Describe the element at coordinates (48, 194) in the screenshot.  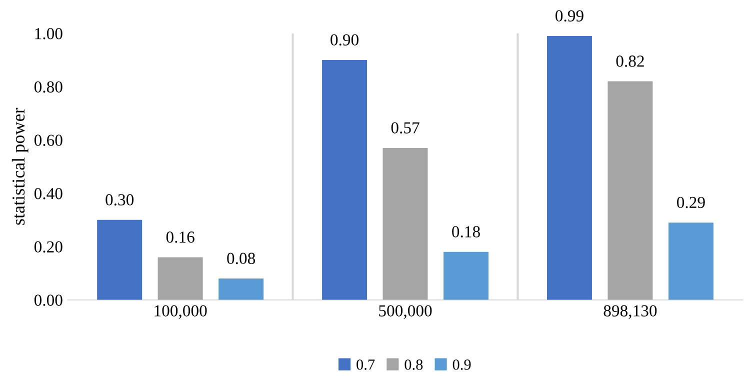
I see `y-tick-label: 0.40` at that location.